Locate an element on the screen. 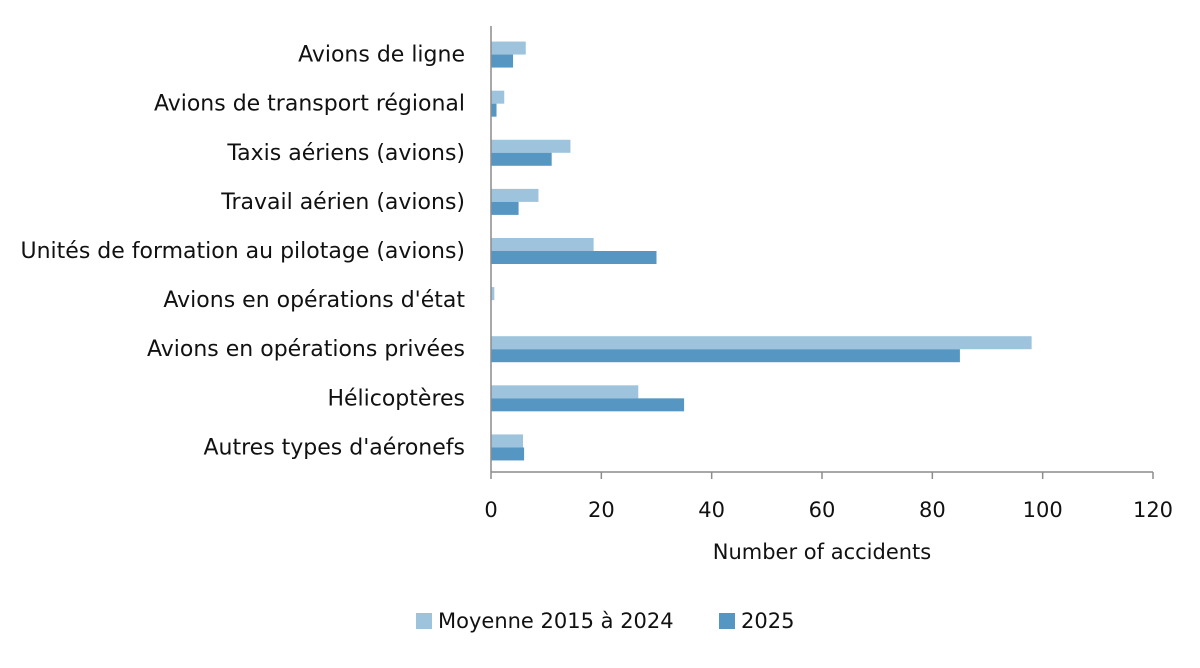 This screenshot has height=668, width=1200. legend-label-average: Moyenne 2015 à 2024 is located at coordinates (556, 621).